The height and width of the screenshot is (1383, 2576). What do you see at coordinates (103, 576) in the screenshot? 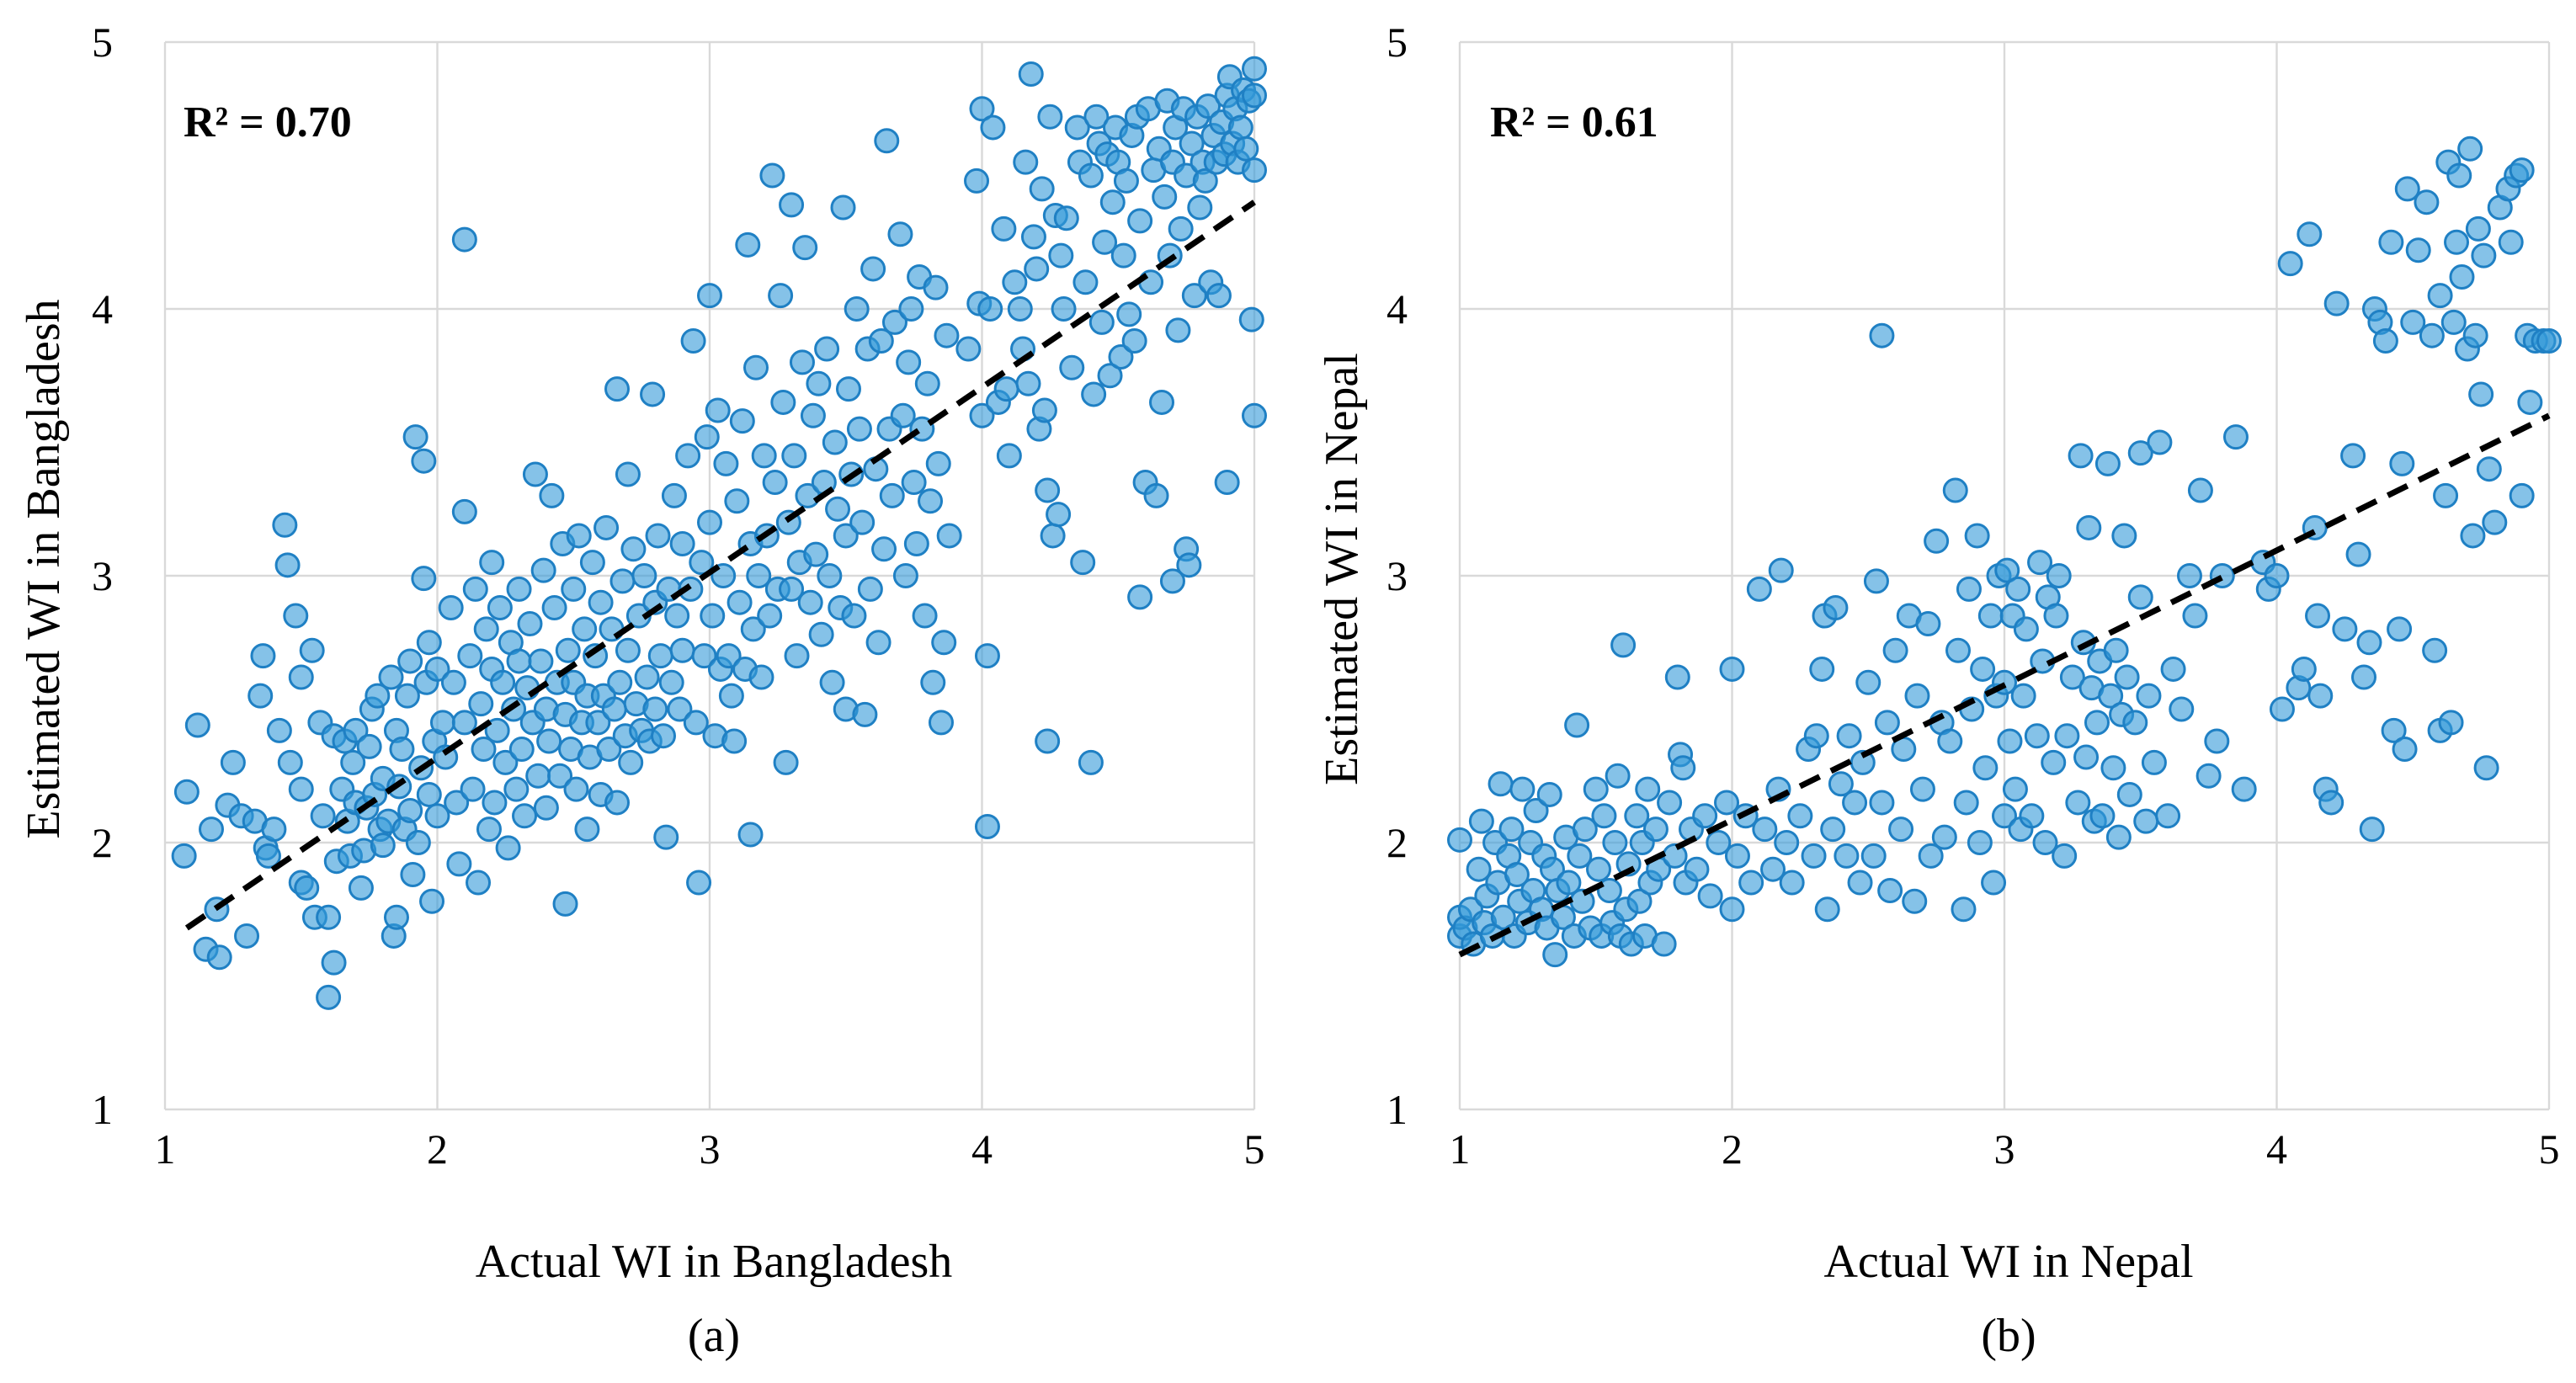
I see `y-tick-label: 3` at bounding box center [103, 576].